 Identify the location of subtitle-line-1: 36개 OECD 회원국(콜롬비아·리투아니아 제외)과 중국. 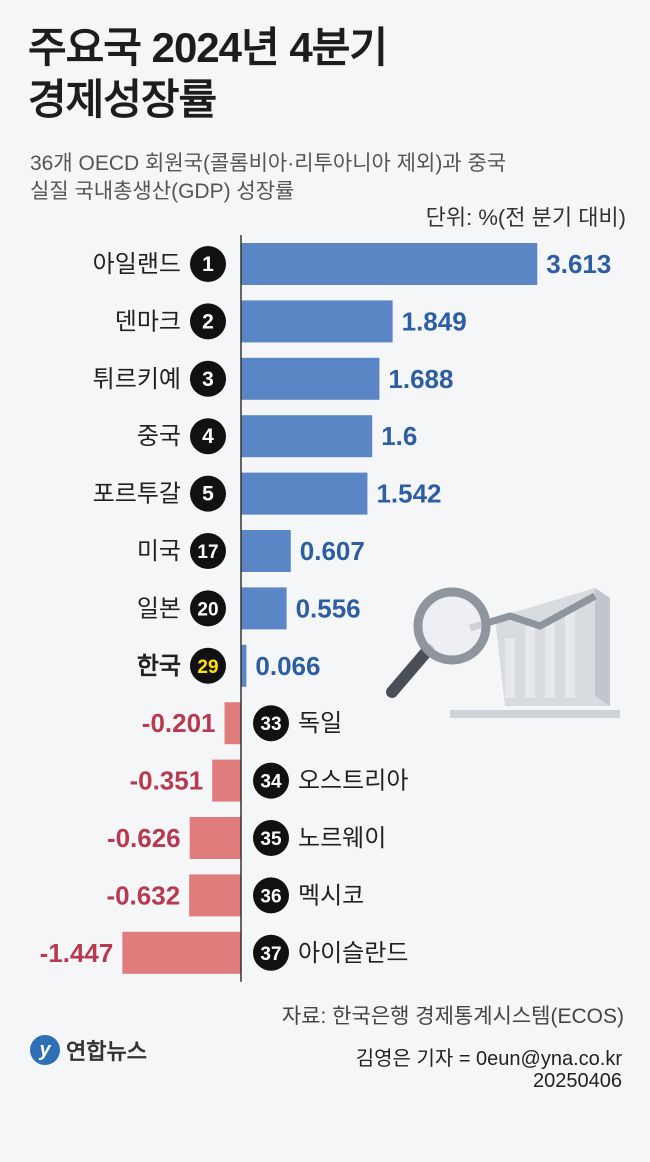
(268, 163).